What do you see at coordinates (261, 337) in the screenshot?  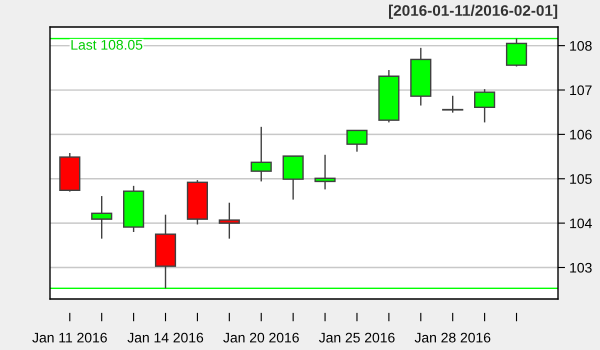 I see `x-tick-label: Jan 20 2016` at bounding box center [261, 337].